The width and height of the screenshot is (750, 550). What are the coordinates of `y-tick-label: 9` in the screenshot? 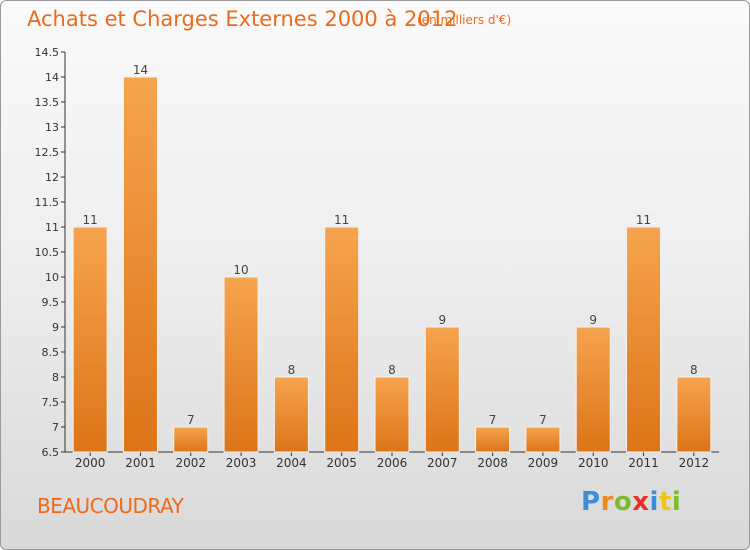 It's located at (55, 327).